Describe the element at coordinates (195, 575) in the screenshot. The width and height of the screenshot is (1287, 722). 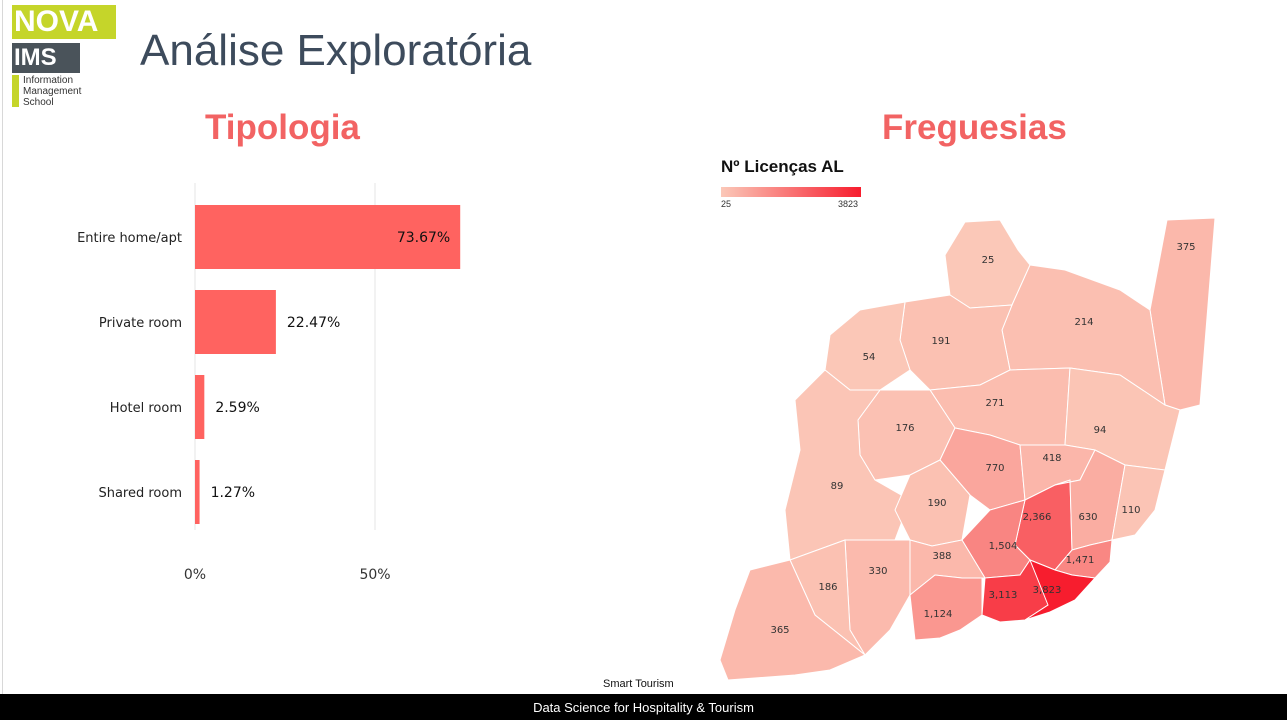
I see `x-tick-label: 0%` at that location.